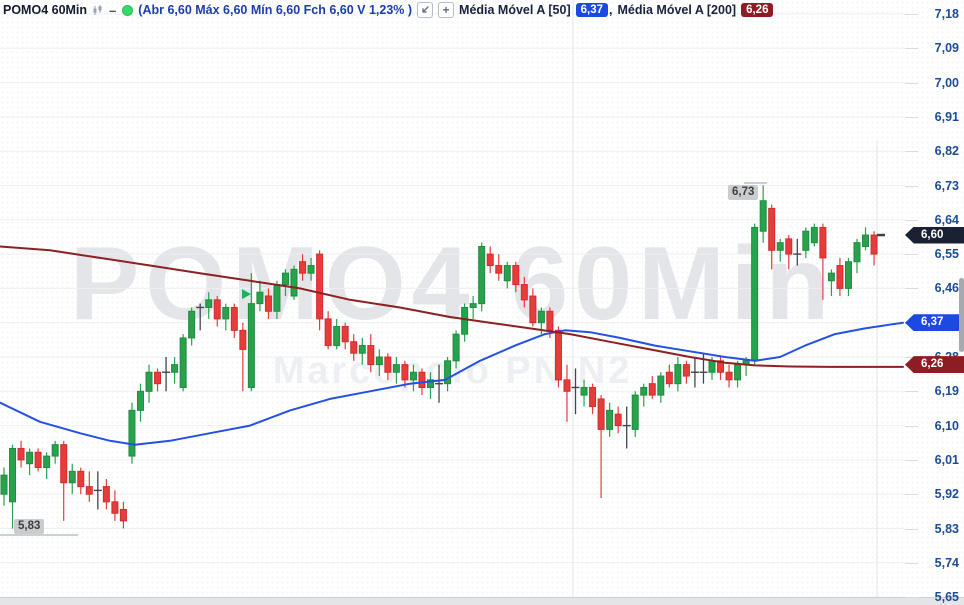 The width and height of the screenshot is (964, 605). What do you see at coordinates (946, 185) in the screenshot?
I see `axis-price-text: 6,73` at bounding box center [946, 185].